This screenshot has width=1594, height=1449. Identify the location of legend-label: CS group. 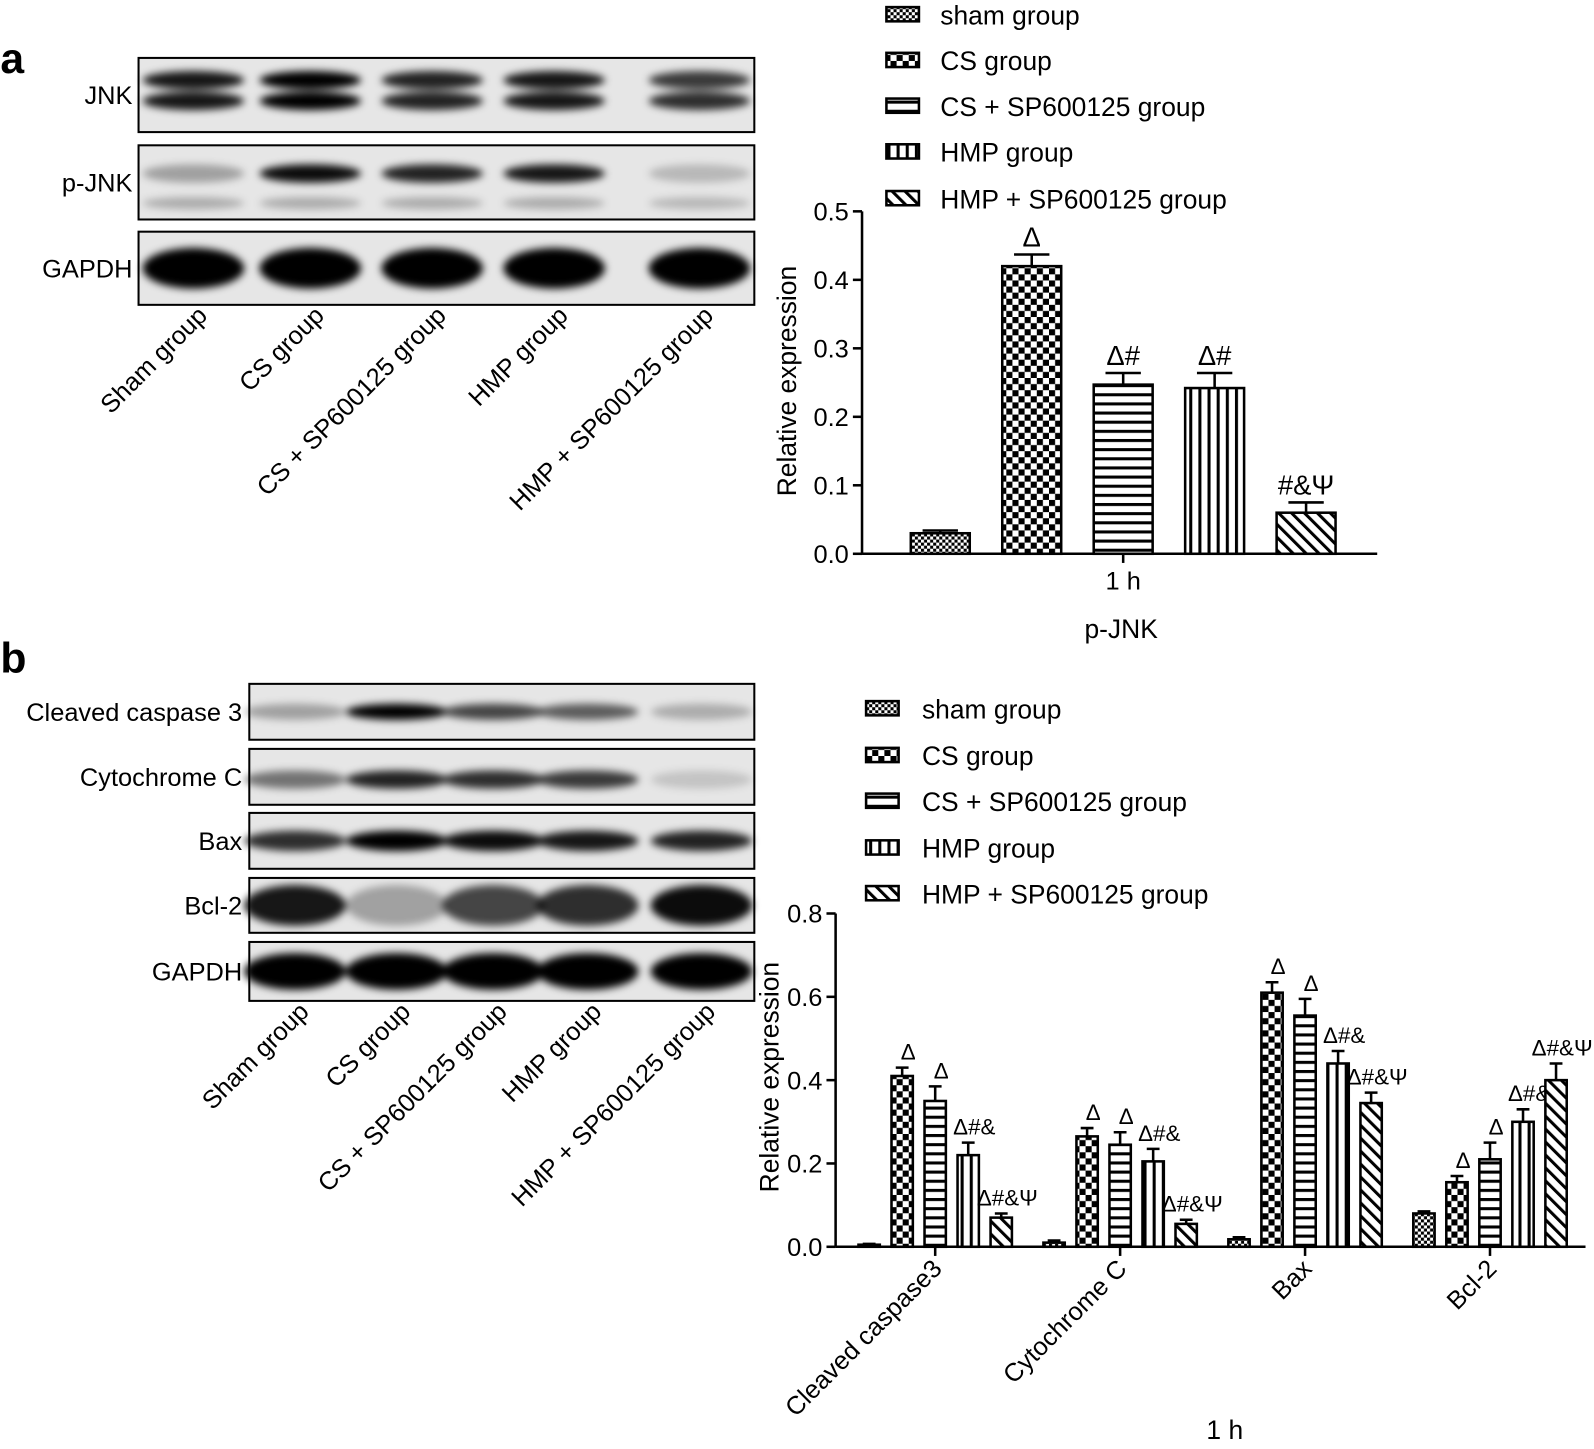
(978, 756).